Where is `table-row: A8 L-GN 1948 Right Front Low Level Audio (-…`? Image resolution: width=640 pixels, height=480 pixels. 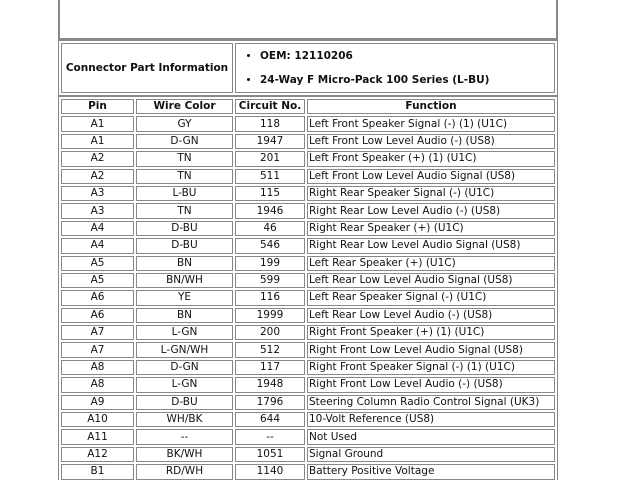
table-row: A8 L-GN 1948 Right Front Low Level Audio (-… is located at coordinates (308, 385).